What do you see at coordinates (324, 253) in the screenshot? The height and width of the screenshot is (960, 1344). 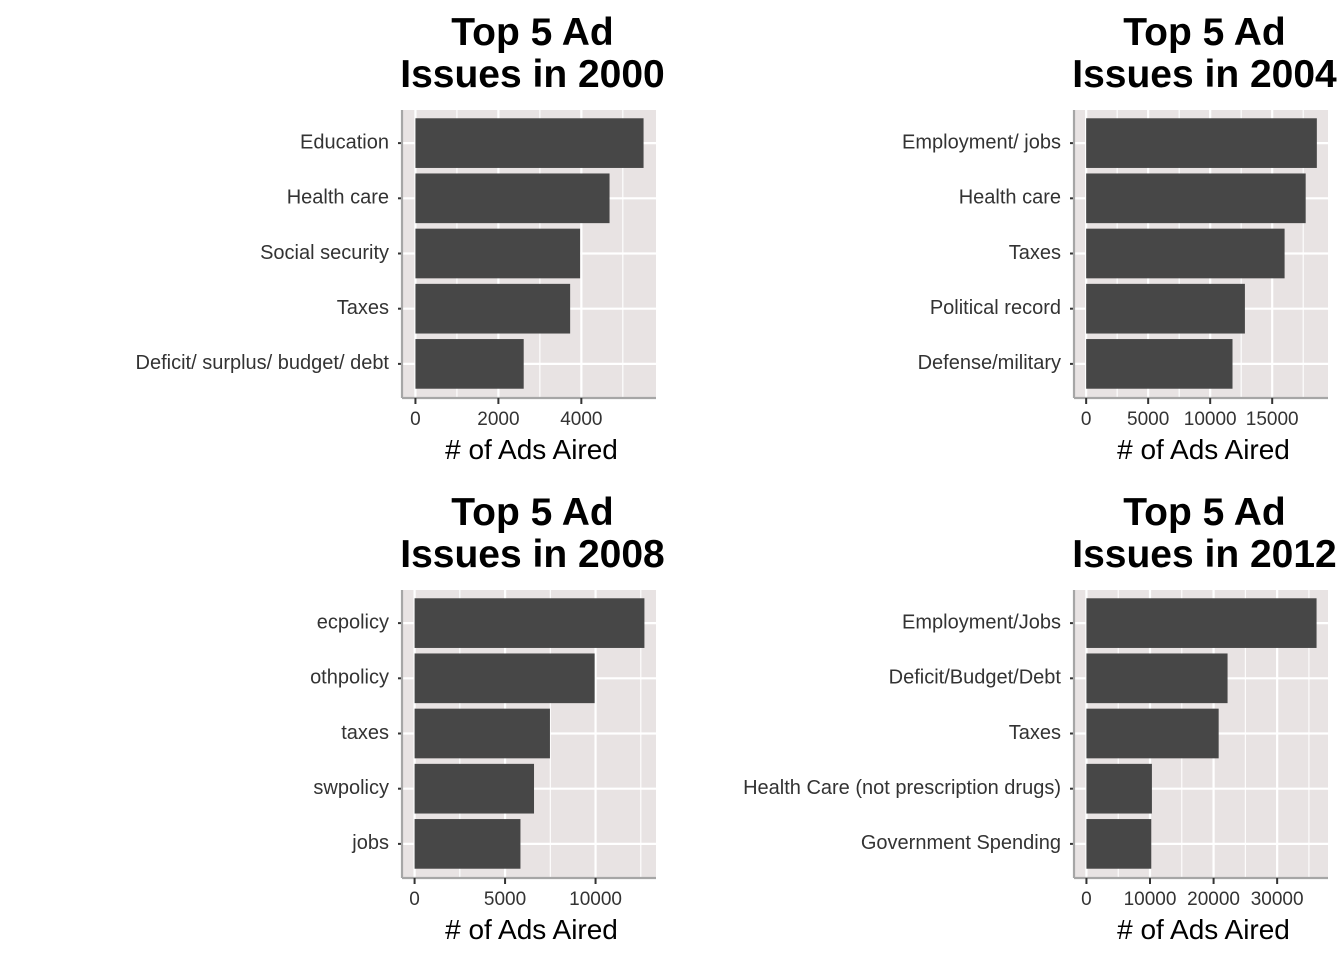 I see `category-label: Social security` at bounding box center [324, 253].